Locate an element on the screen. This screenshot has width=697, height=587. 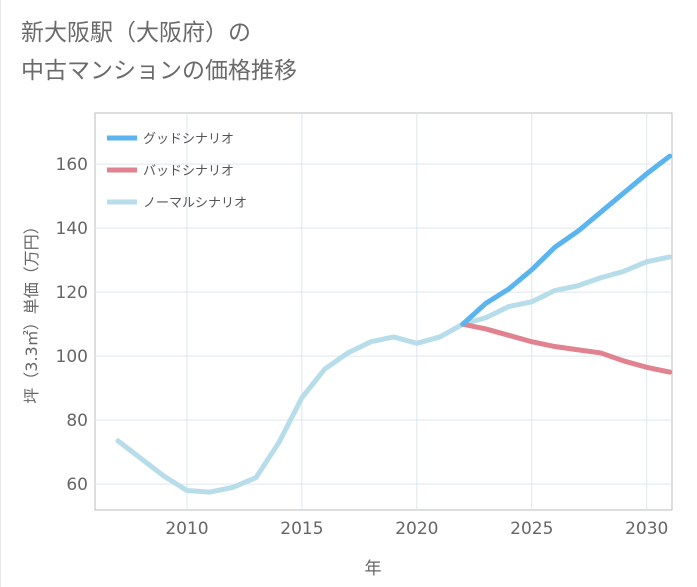
title-line-1: 新大阪駅（大阪府）の is located at coordinates (136, 33).